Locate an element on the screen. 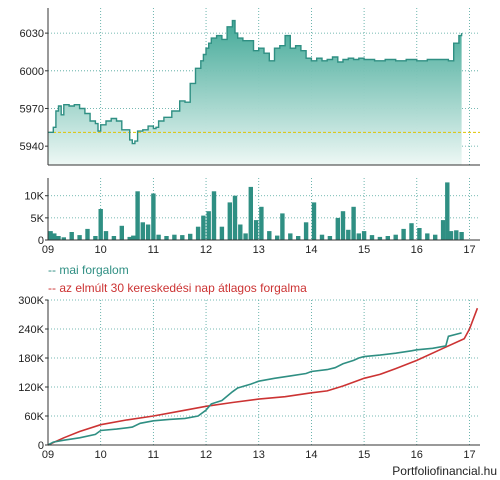 Image resolution: width=500 pixels, height=480 pixels. volume-axis is located at coordinates (263, 209).